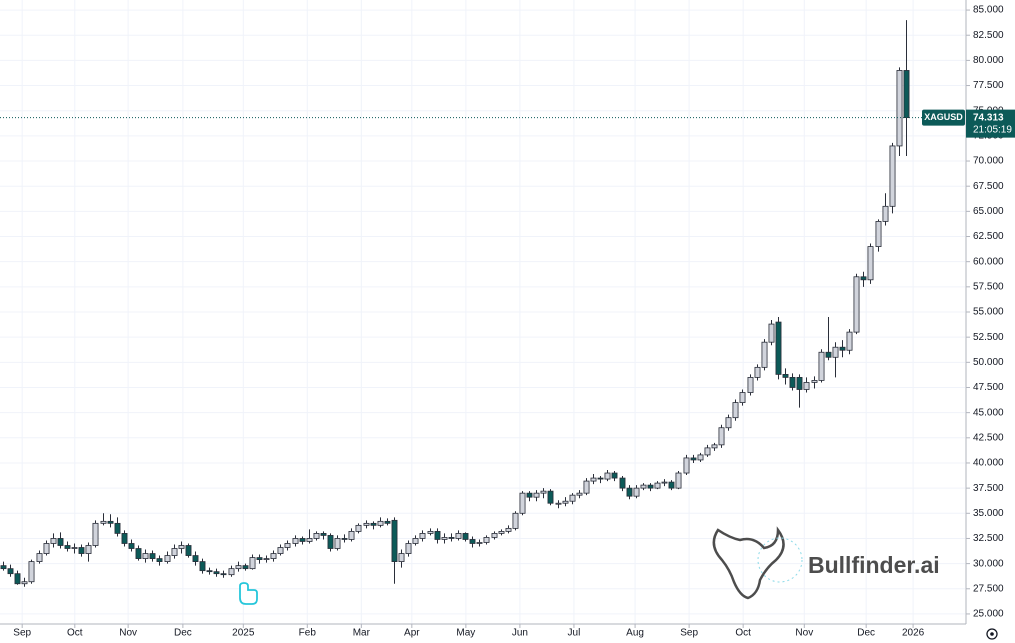  What do you see at coordinates (308, 633) in the screenshot?
I see `x-tick-label: Feb` at bounding box center [308, 633].